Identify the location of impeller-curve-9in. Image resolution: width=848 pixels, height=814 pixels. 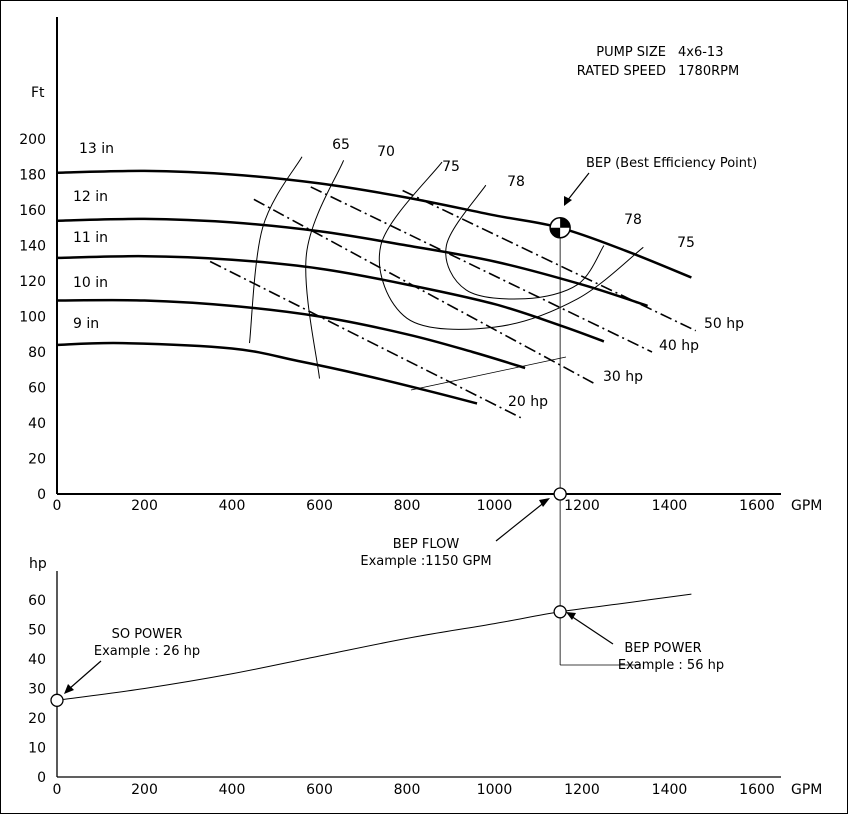
(267, 373).